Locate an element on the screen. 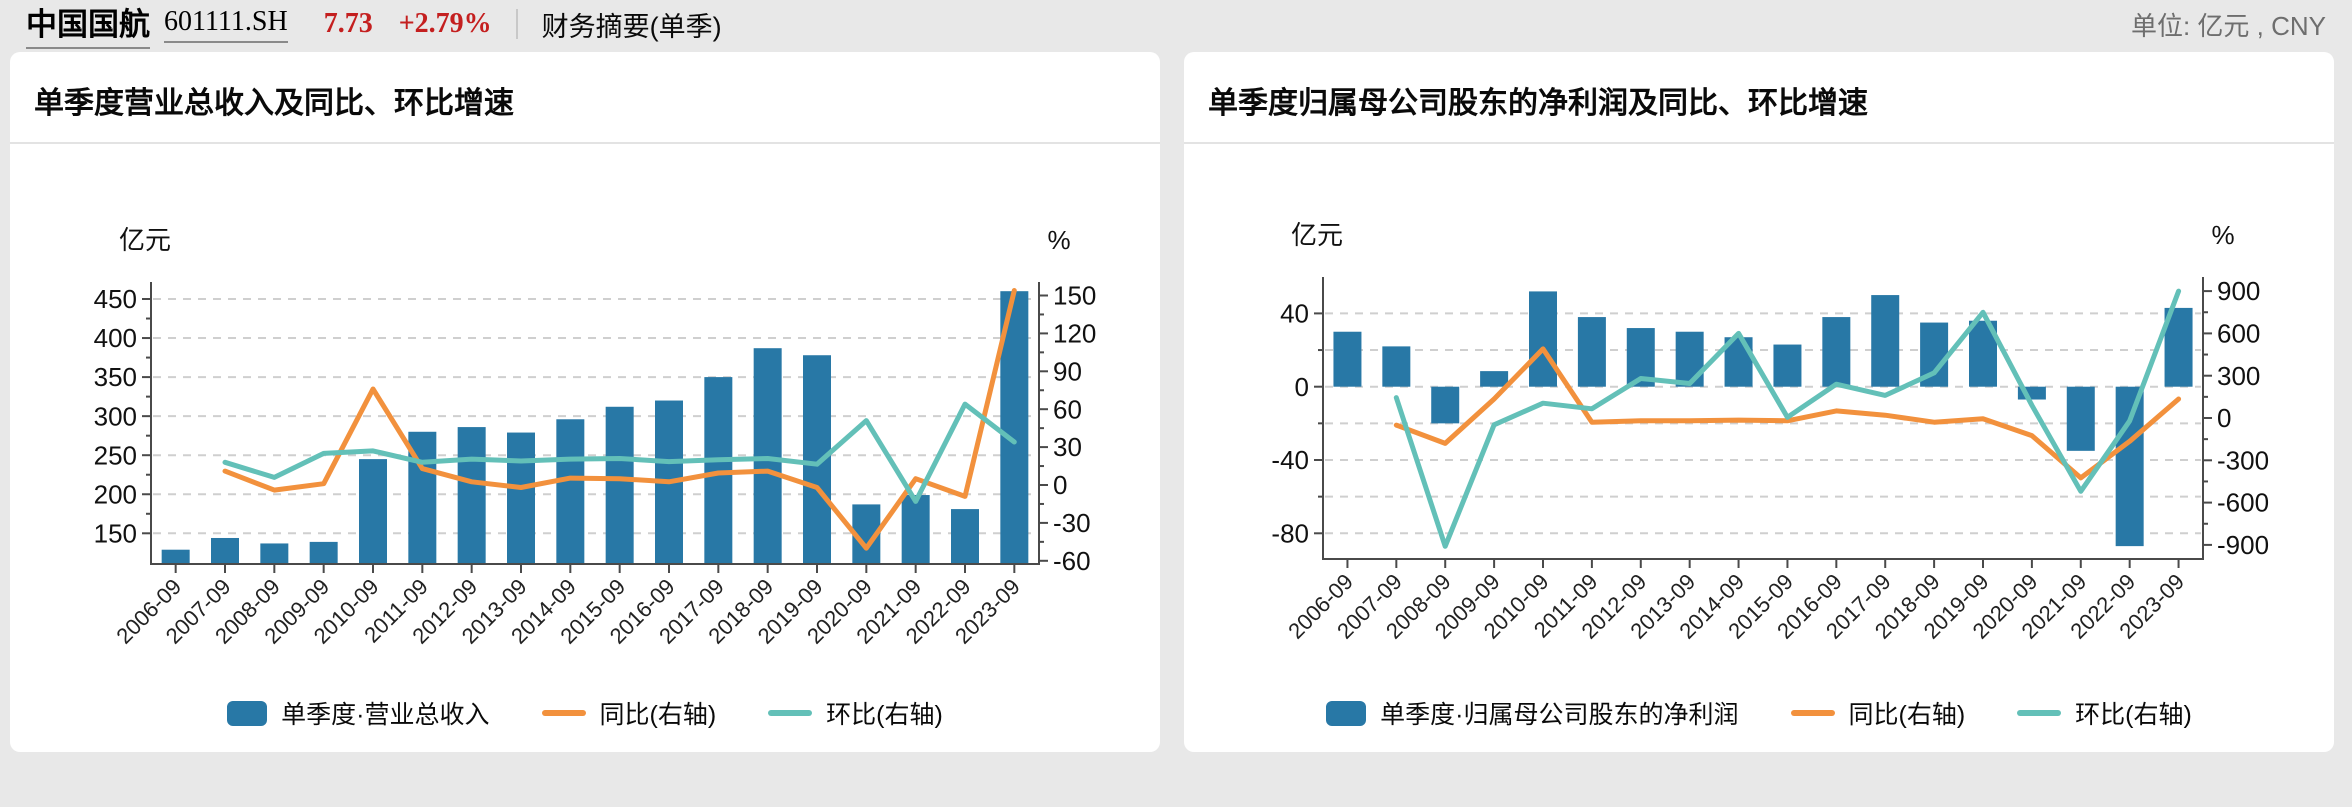 This screenshot has height=807, width=2352. legend-item-net-profit: 单季度·归属母公司股东的净利润 is located at coordinates (1532, 713).